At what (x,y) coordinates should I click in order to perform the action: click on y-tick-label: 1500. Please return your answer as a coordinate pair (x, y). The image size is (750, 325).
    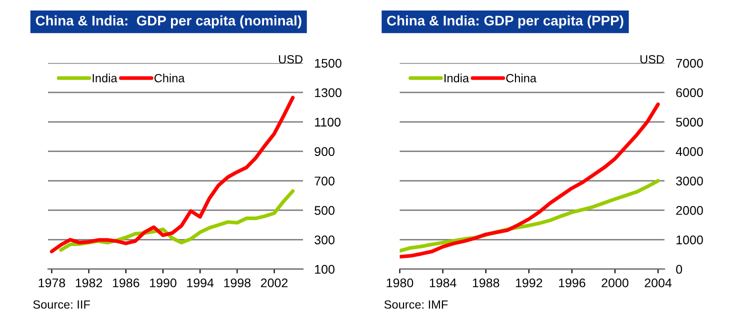
    Looking at the image, I should click on (328, 63).